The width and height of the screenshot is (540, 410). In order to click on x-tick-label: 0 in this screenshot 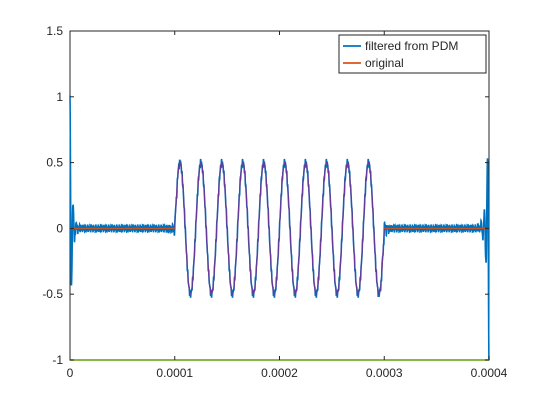, I will do `click(70, 373)`.